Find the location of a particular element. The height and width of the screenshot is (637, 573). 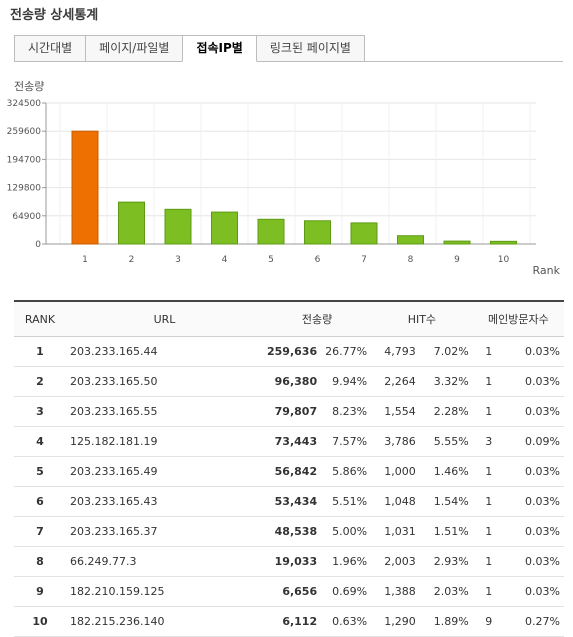

url-cell: 203.233.165.43 is located at coordinates (164, 501).